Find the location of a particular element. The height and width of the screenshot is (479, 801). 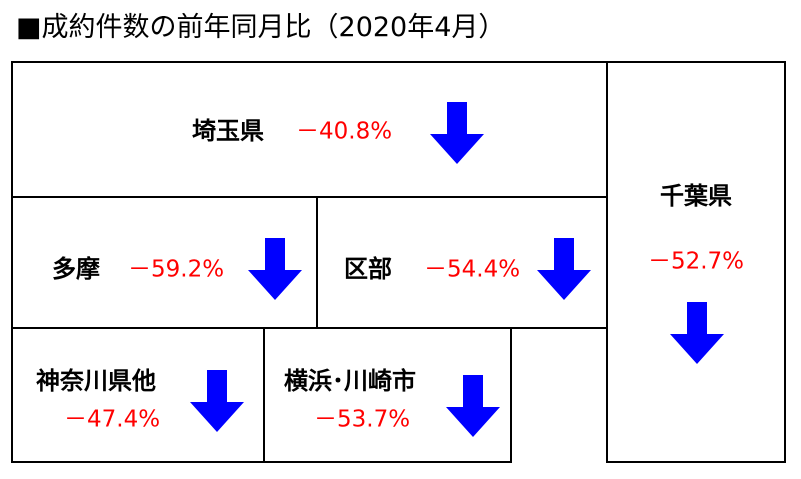

region-change: －54.4% is located at coordinates (472, 270).